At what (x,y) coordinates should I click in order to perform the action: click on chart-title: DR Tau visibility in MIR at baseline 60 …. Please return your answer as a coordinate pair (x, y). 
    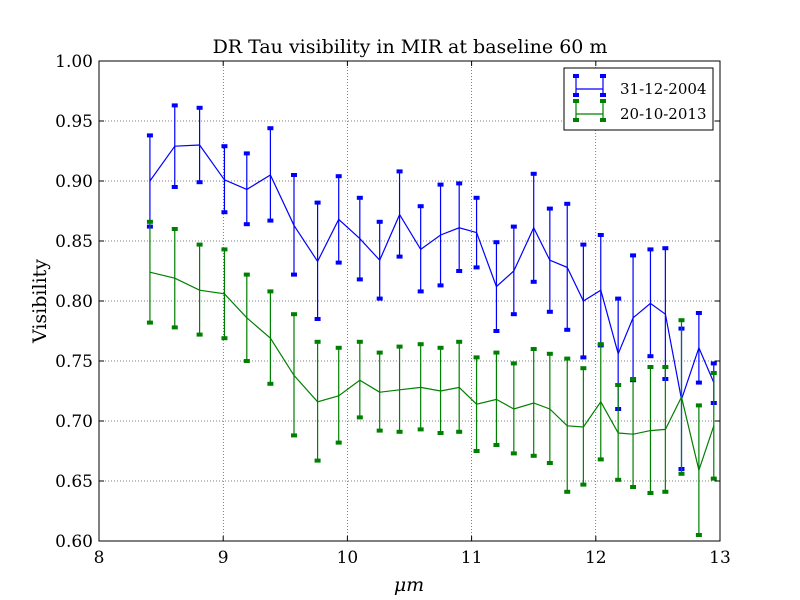
    Looking at the image, I should click on (410, 47).